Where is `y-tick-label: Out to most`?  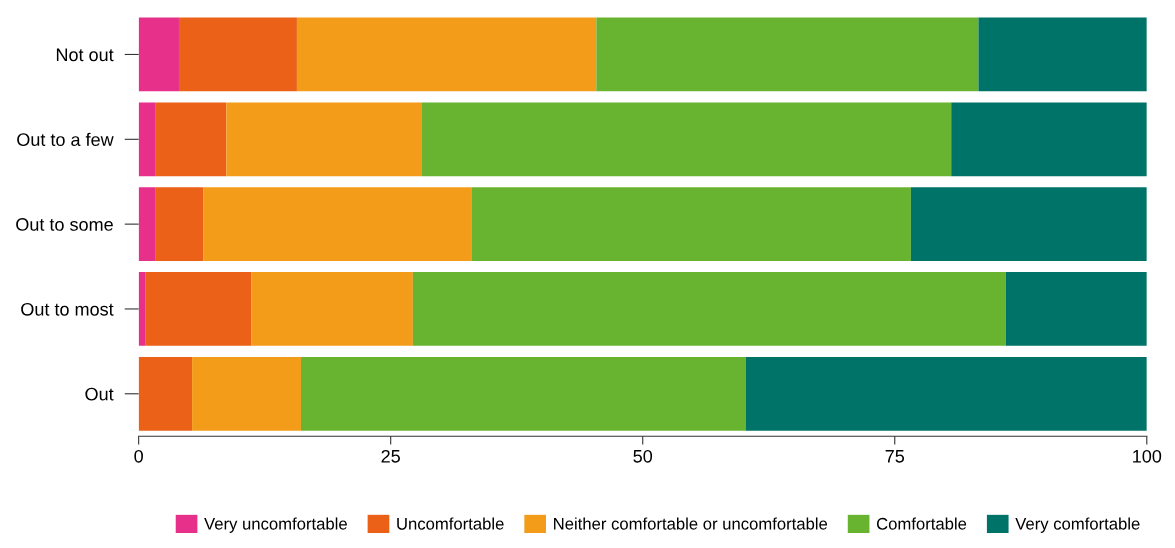
y-tick-label: Out to most is located at coordinates (67, 309).